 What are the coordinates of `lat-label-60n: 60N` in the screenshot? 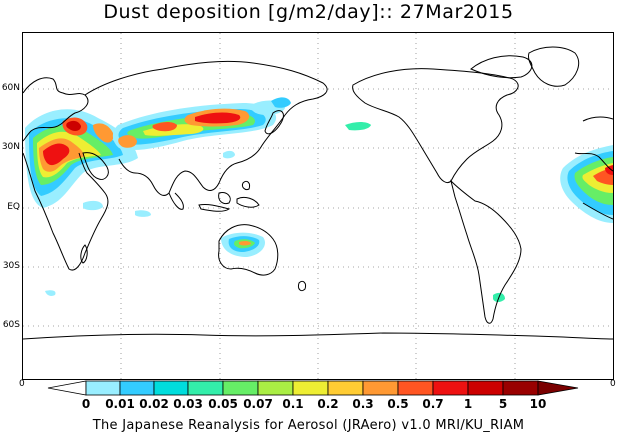 It's located at (10, 88).